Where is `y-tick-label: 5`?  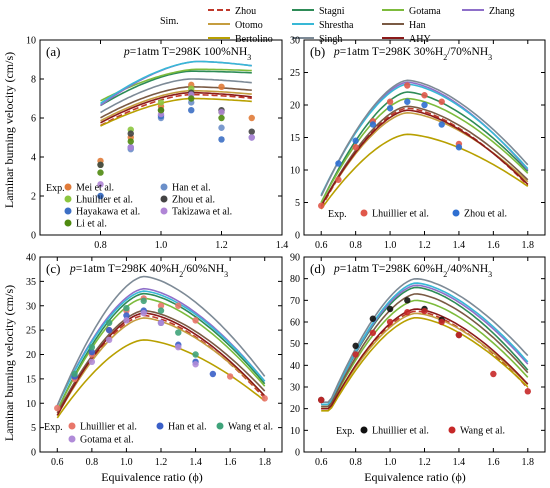
y-tick-label: 5 is located at coordinates (297, 203).